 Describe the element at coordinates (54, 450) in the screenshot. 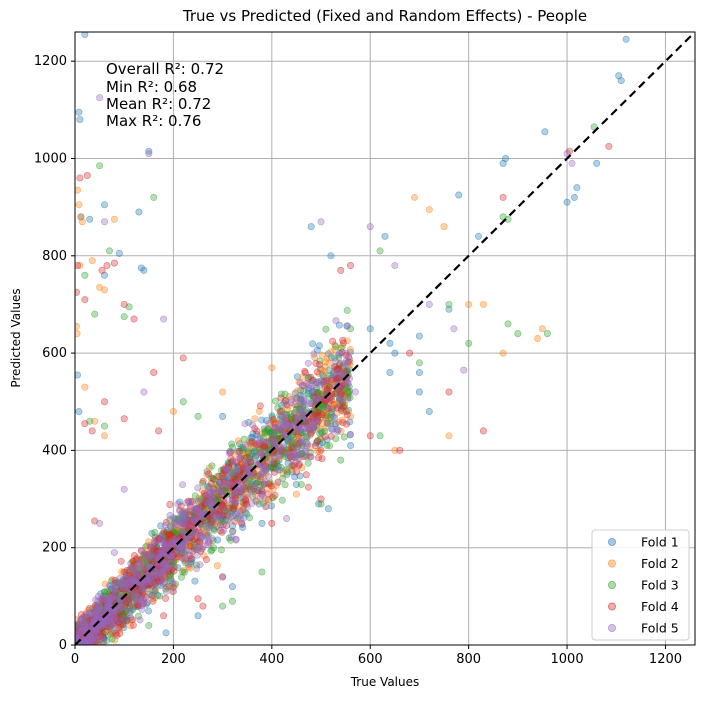

I see `y-tick-label: 400` at that location.